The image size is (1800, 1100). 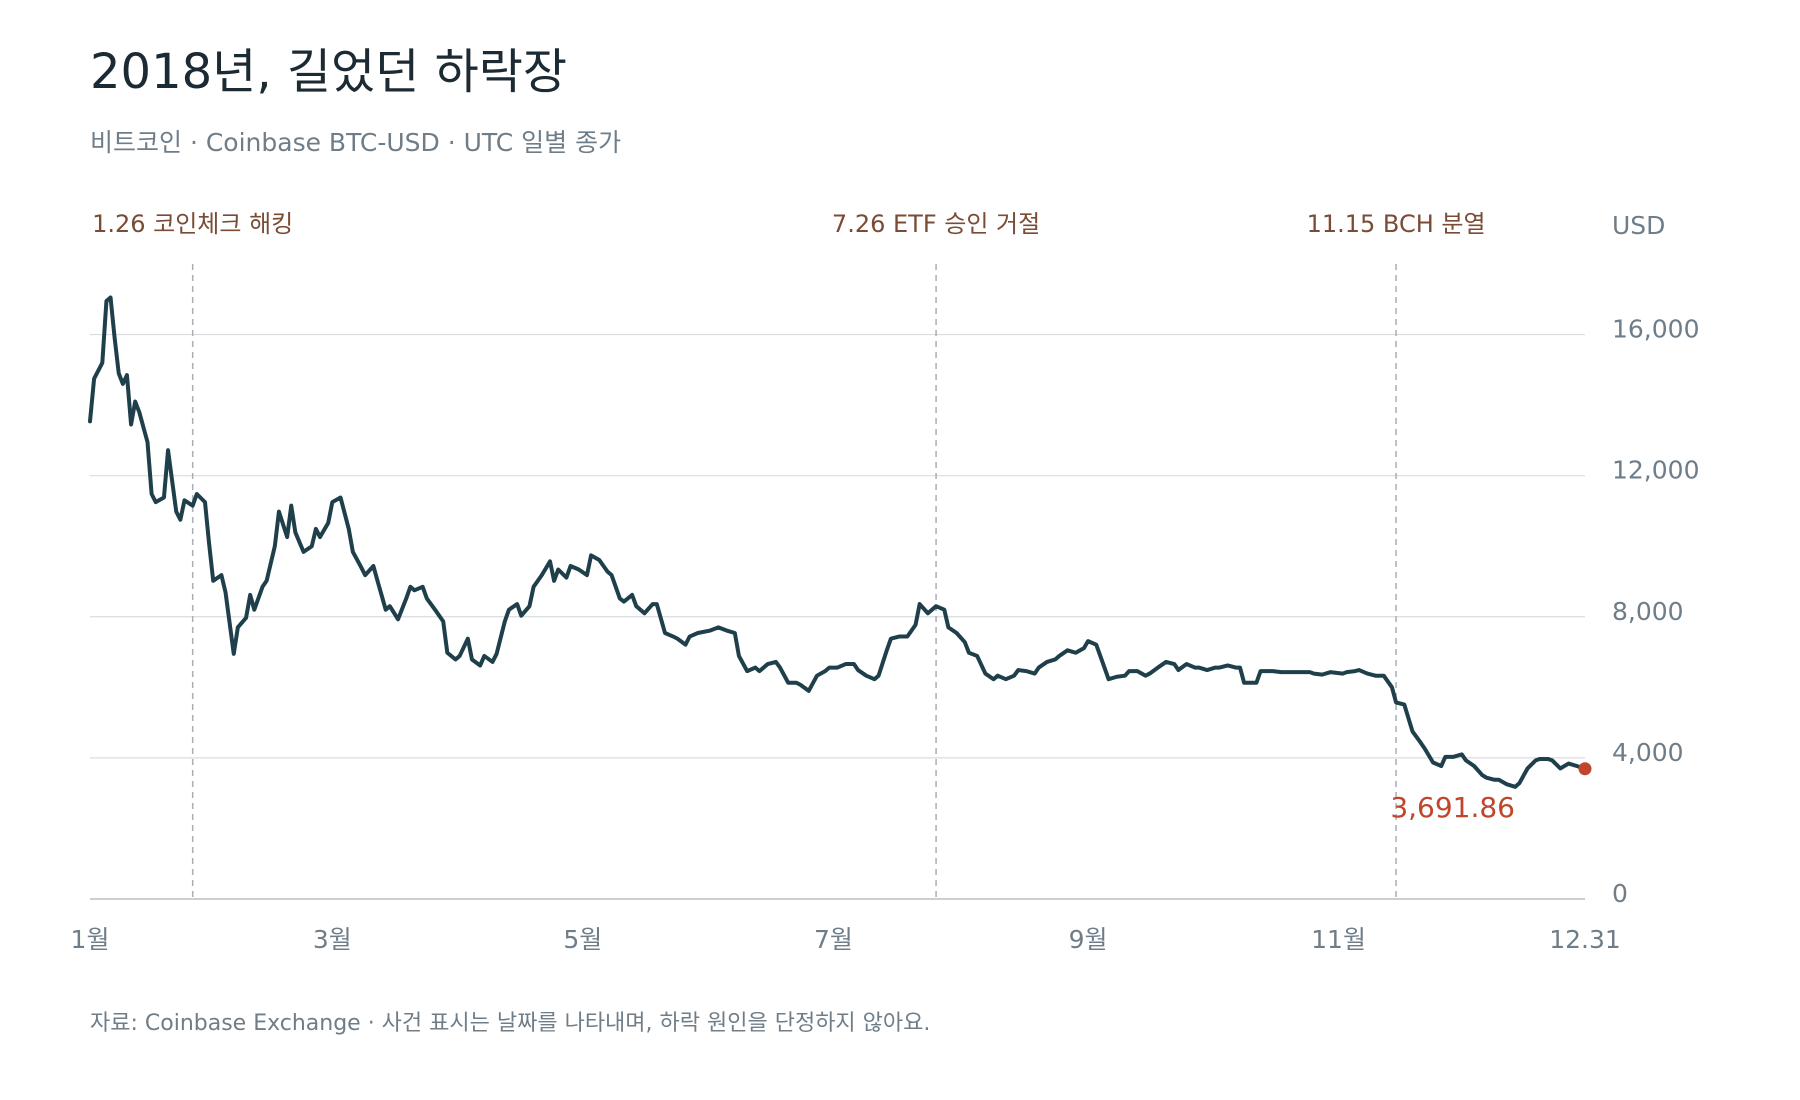 What do you see at coordinates (1585, 939) in the screenshot?
I see `x-tick-label: 12.31` at bounding box center [1585, 939].